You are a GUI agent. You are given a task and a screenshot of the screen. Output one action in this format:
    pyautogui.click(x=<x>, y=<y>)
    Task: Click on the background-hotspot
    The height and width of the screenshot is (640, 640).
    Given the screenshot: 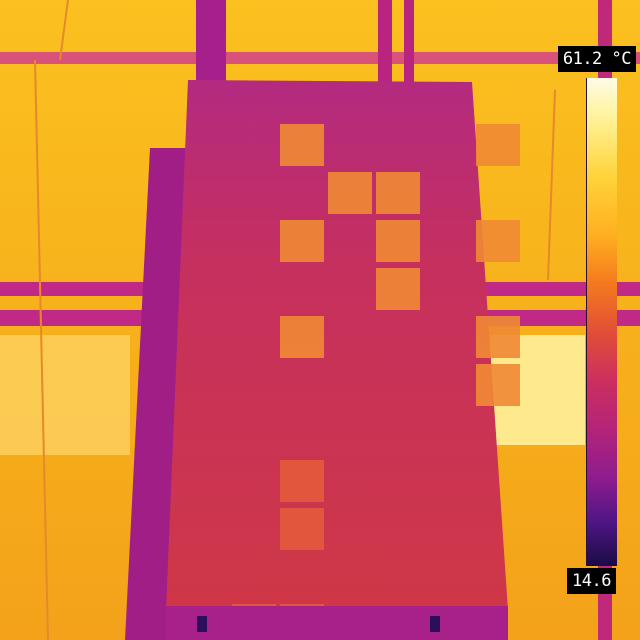 What is the action you would take?
    pyautogui.click(x=65, y=395)
    